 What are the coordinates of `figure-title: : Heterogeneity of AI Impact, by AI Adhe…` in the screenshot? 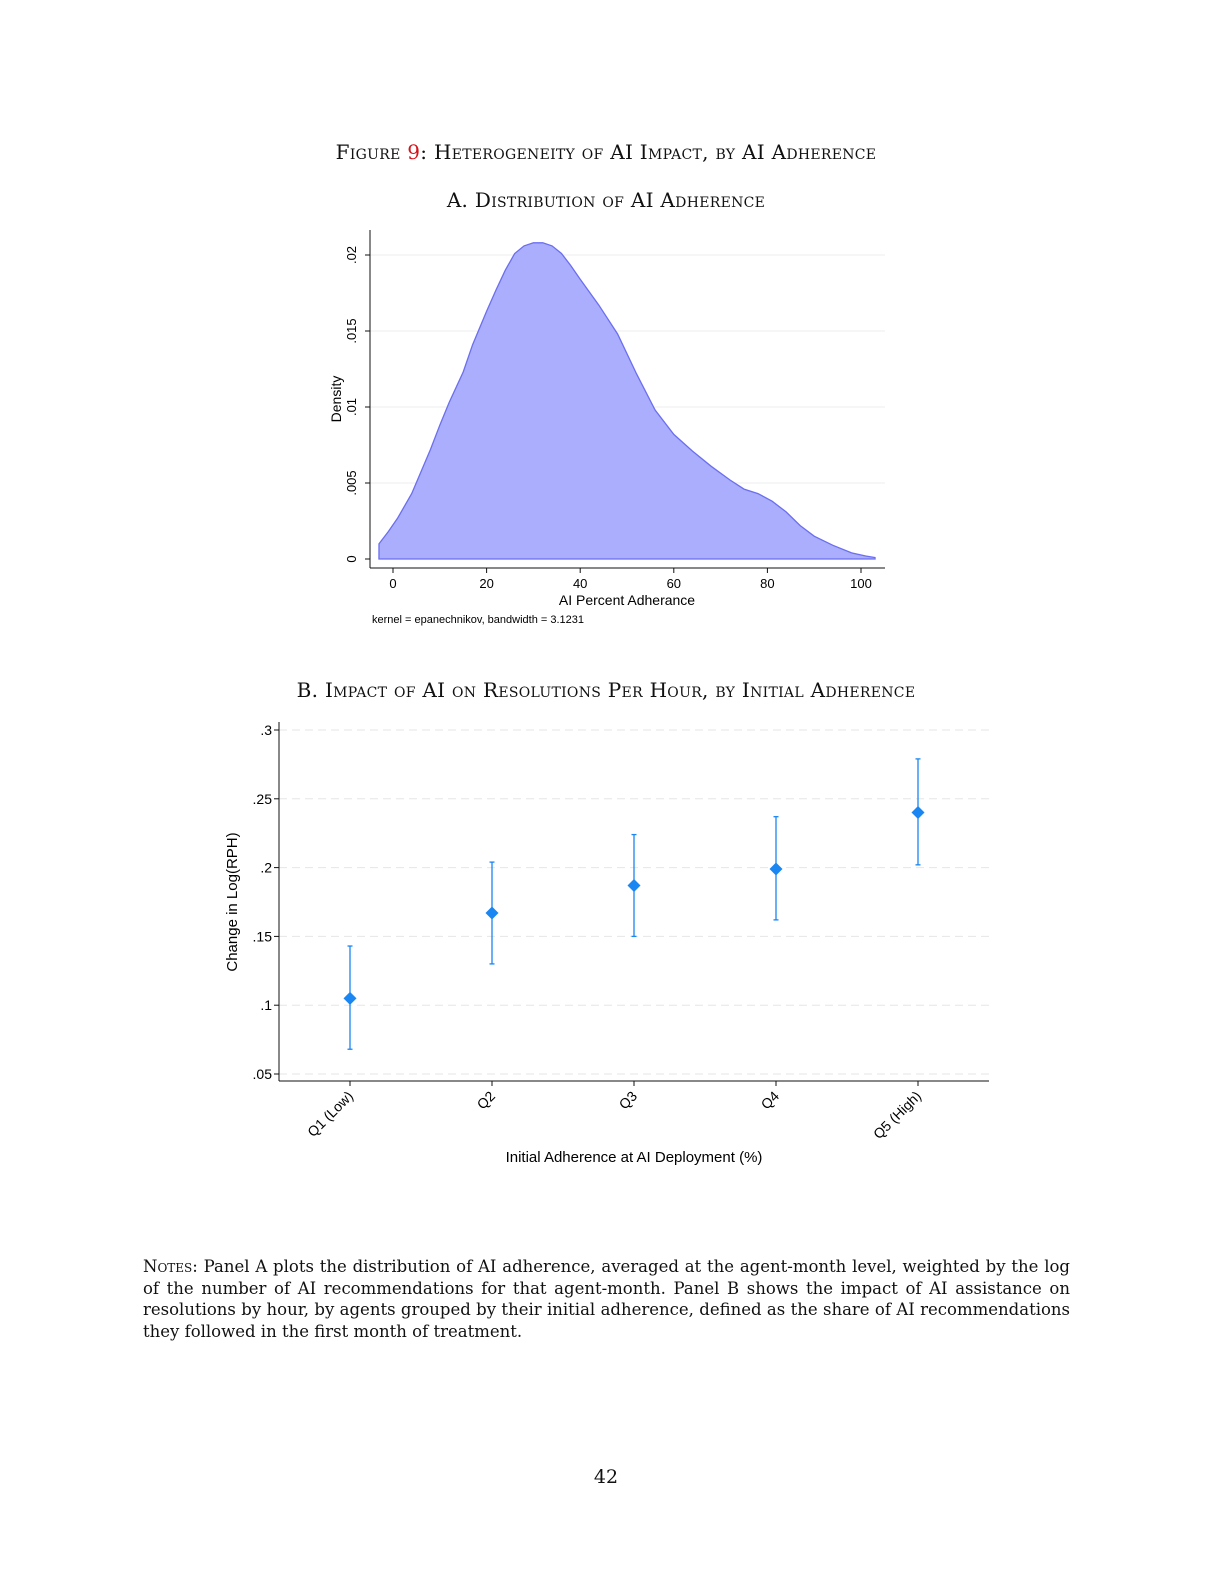 It's located at (648, 152).